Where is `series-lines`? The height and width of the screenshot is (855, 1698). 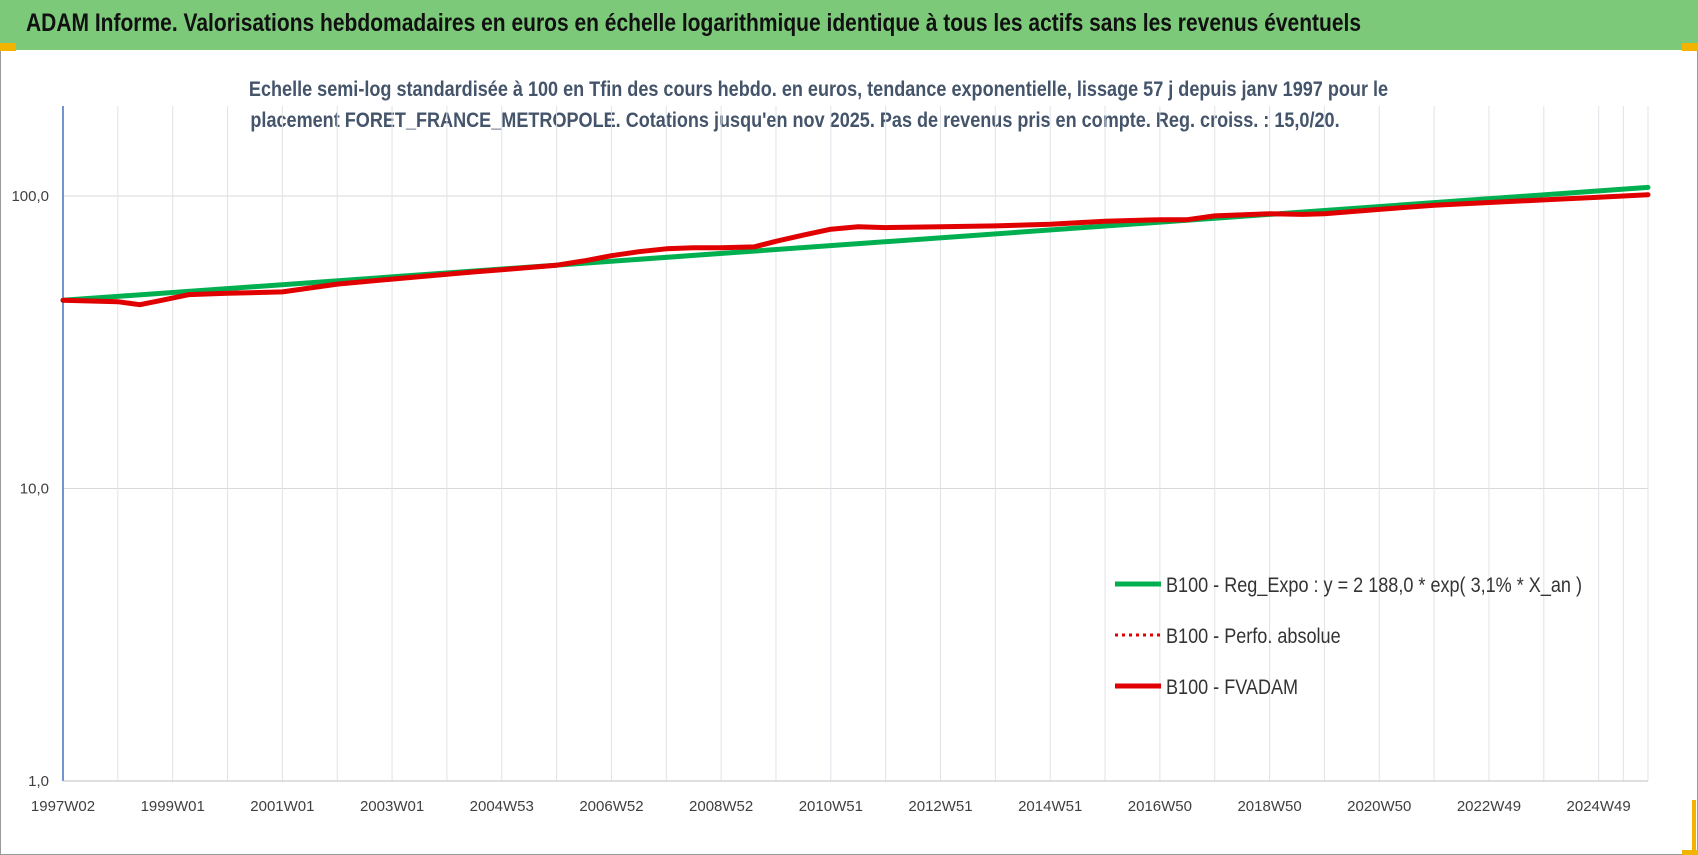 series-lines is located at coordinates (855, 246).